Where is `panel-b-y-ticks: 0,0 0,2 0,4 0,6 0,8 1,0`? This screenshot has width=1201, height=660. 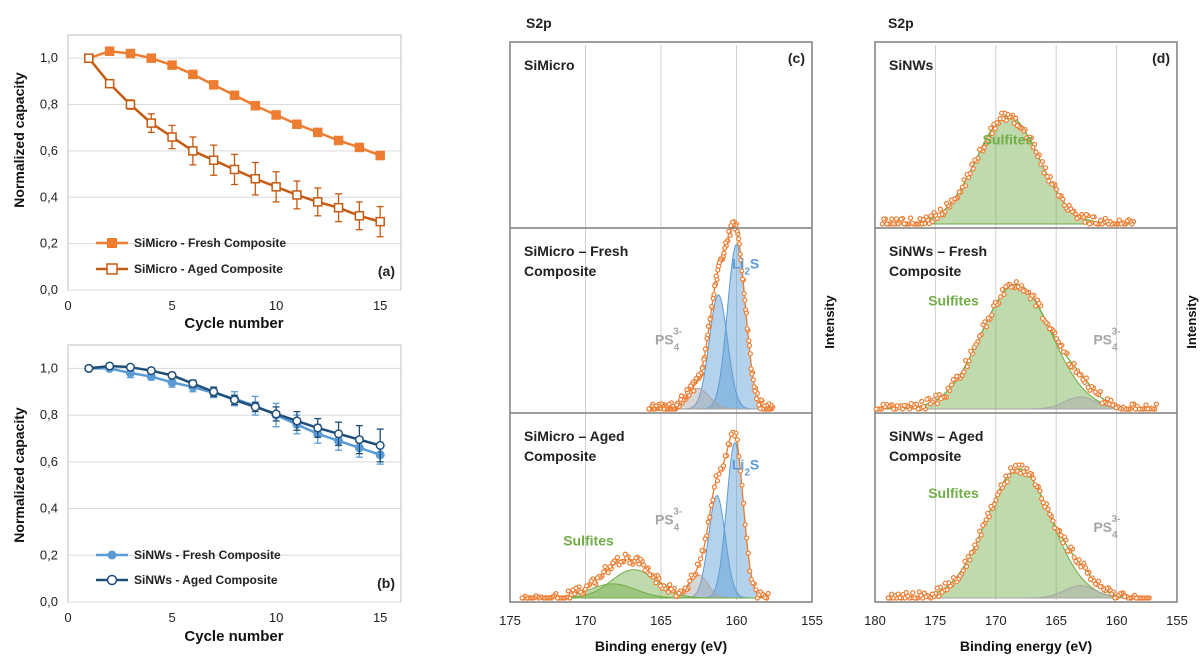 panel-b-y-ticks: 0,0 0,2 0,4 0,6 0,8 1,0 is located at coordinates (49, 484).